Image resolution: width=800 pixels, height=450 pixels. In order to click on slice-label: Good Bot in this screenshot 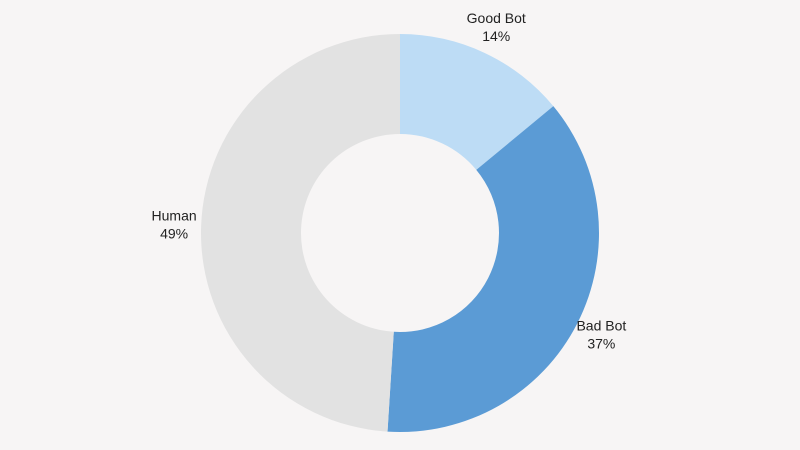, I will do `click(496, 18)`.